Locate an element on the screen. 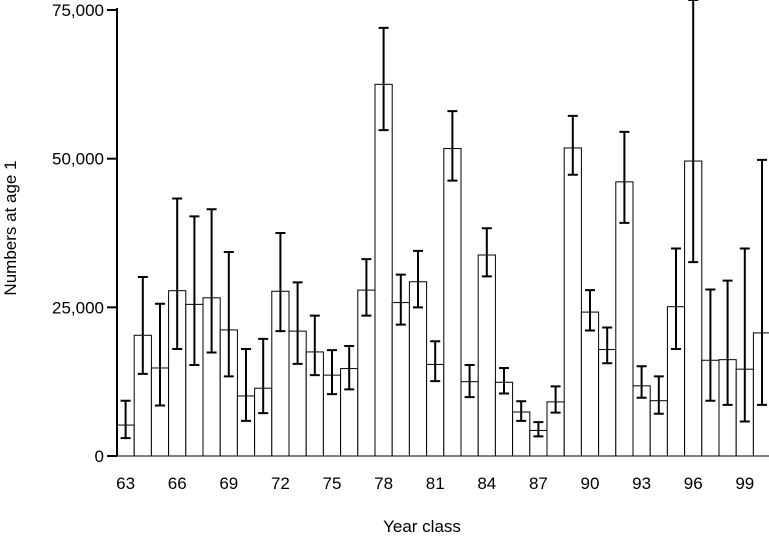 This screenshot has height=538, width=769. x-tick-label: 93 is located at coordinates (641, 483).